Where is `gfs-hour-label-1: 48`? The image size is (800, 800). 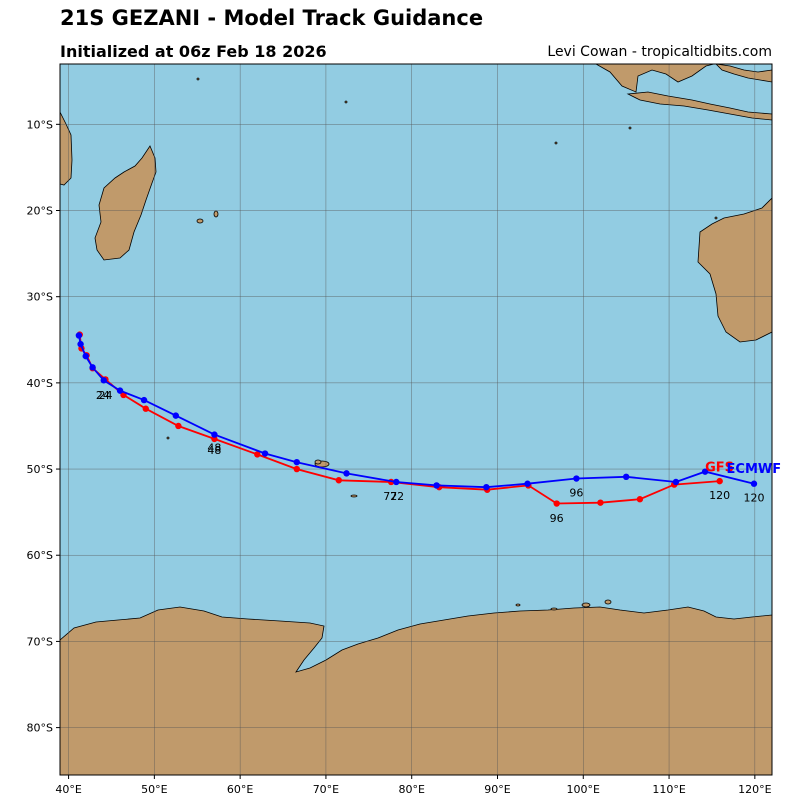 gfs-hour-label-1: 48 is located at coordinates (214, 450).